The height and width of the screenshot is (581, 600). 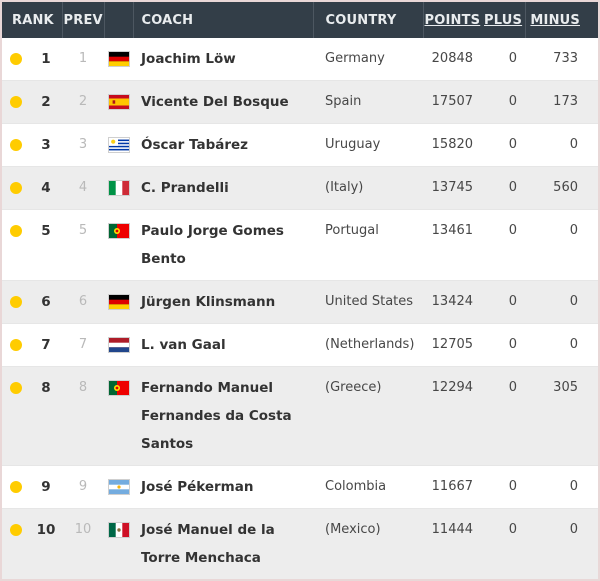 What do you see at coordinates (46, 245) in the screenshot?
I see `rank-cell: 5` at bounding box center [46, 245].